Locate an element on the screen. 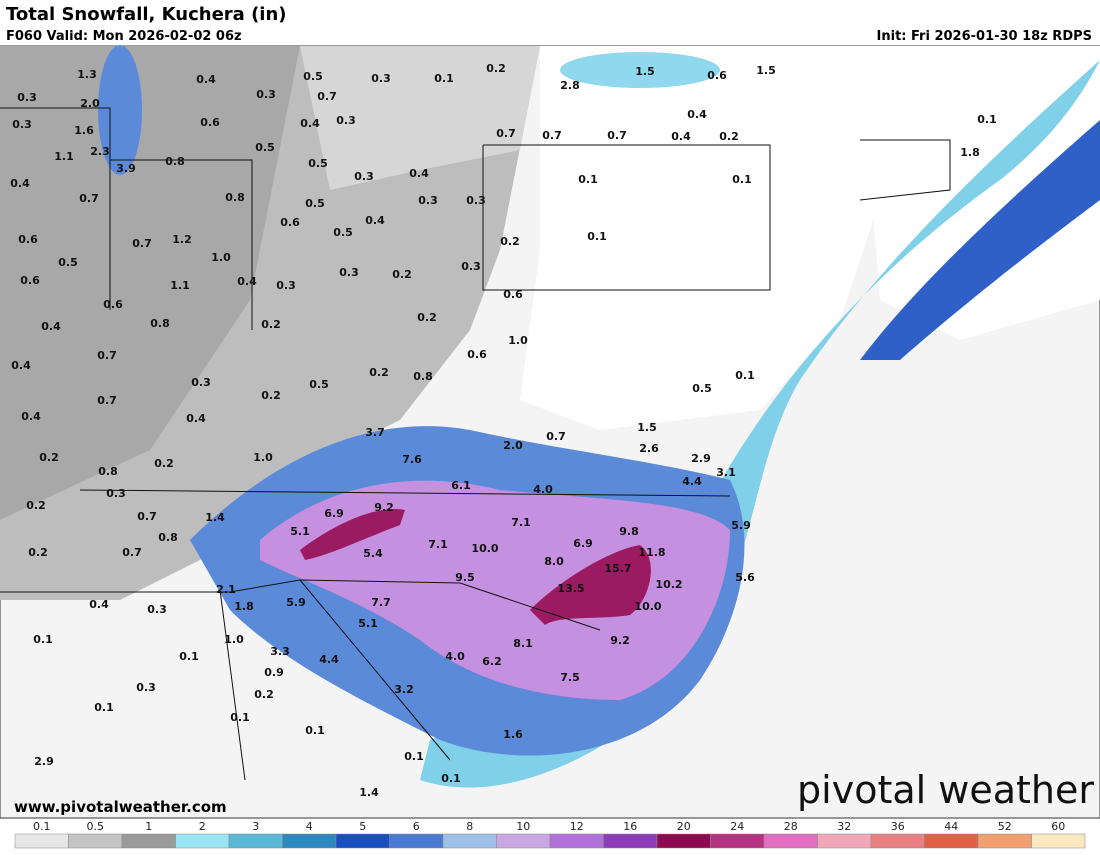 The height and width of the screenshot is (855, 1100). snow-total-label: 5.4 is located at coordinates (373, 553).